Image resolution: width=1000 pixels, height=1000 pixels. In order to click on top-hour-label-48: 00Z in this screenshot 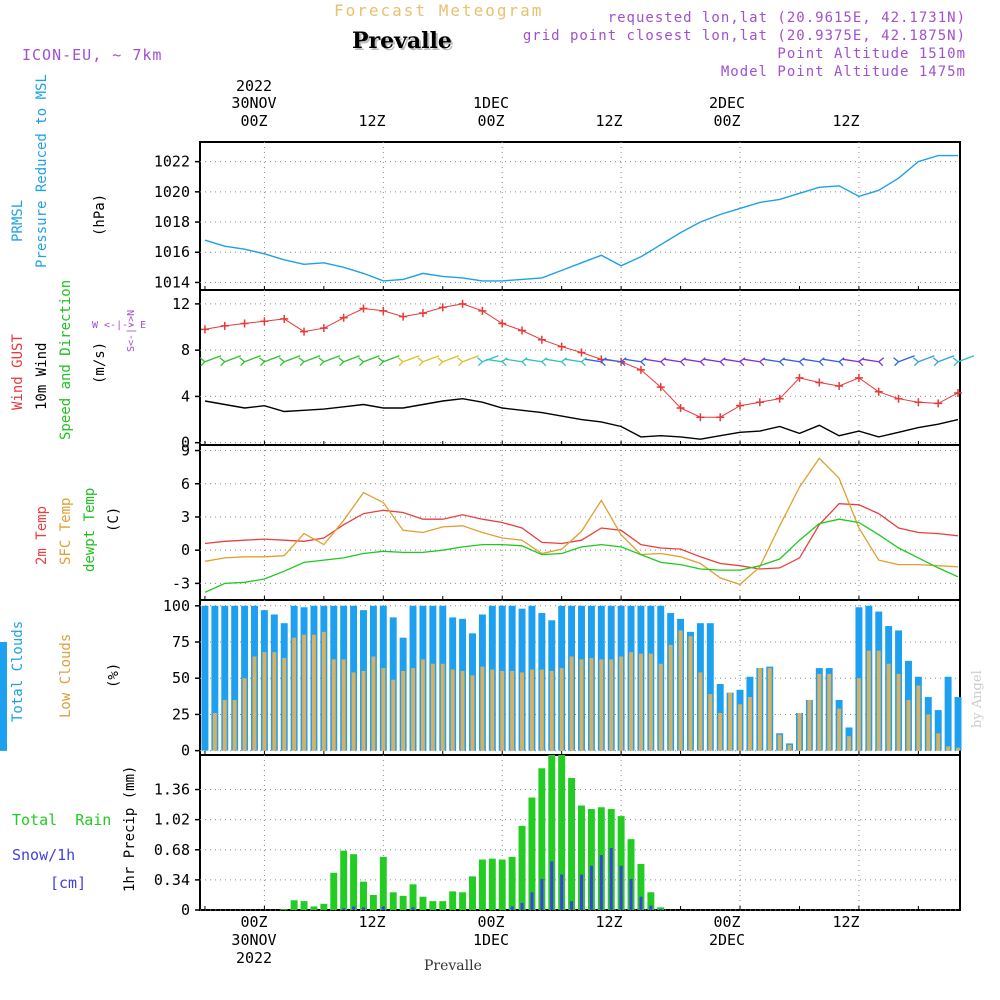, I will do `click(727, 121)`.